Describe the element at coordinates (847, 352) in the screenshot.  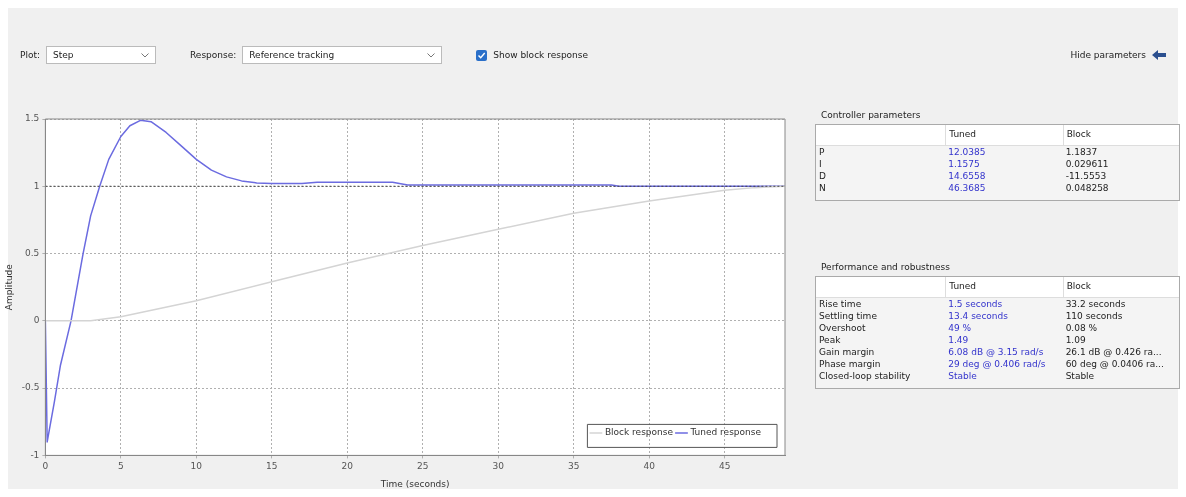
I see `text: Gain margin` at that location.